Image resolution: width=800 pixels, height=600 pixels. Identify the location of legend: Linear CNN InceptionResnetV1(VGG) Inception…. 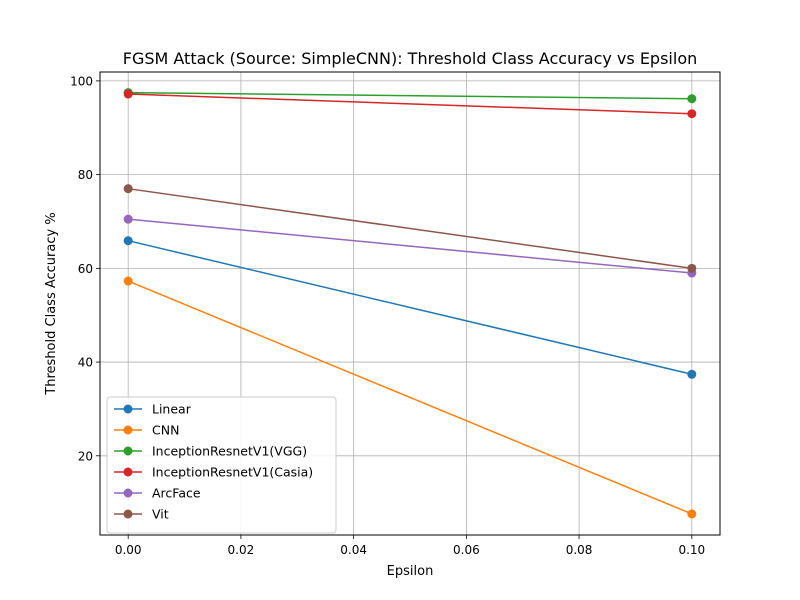
(221, 465).